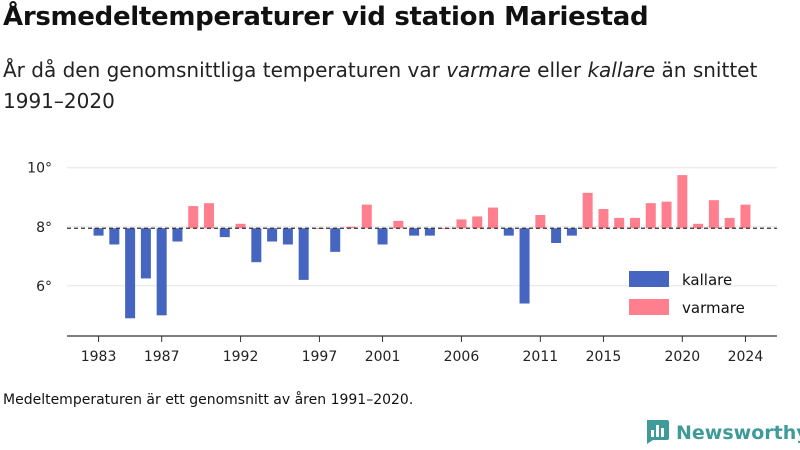 The width and height of the screenshot is (800, 450). Describe the element at coordinates (746, 357) in the screenshot. I see `x-tick-label: 2024` at that location.